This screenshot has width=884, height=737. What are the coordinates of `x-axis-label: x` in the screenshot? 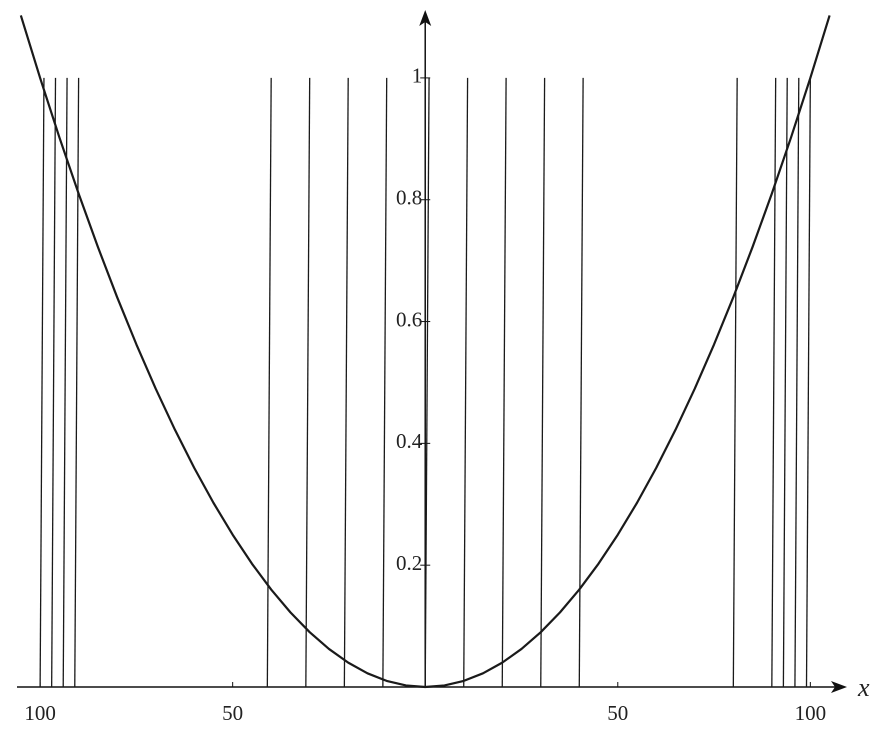 It's located at (863, 687).